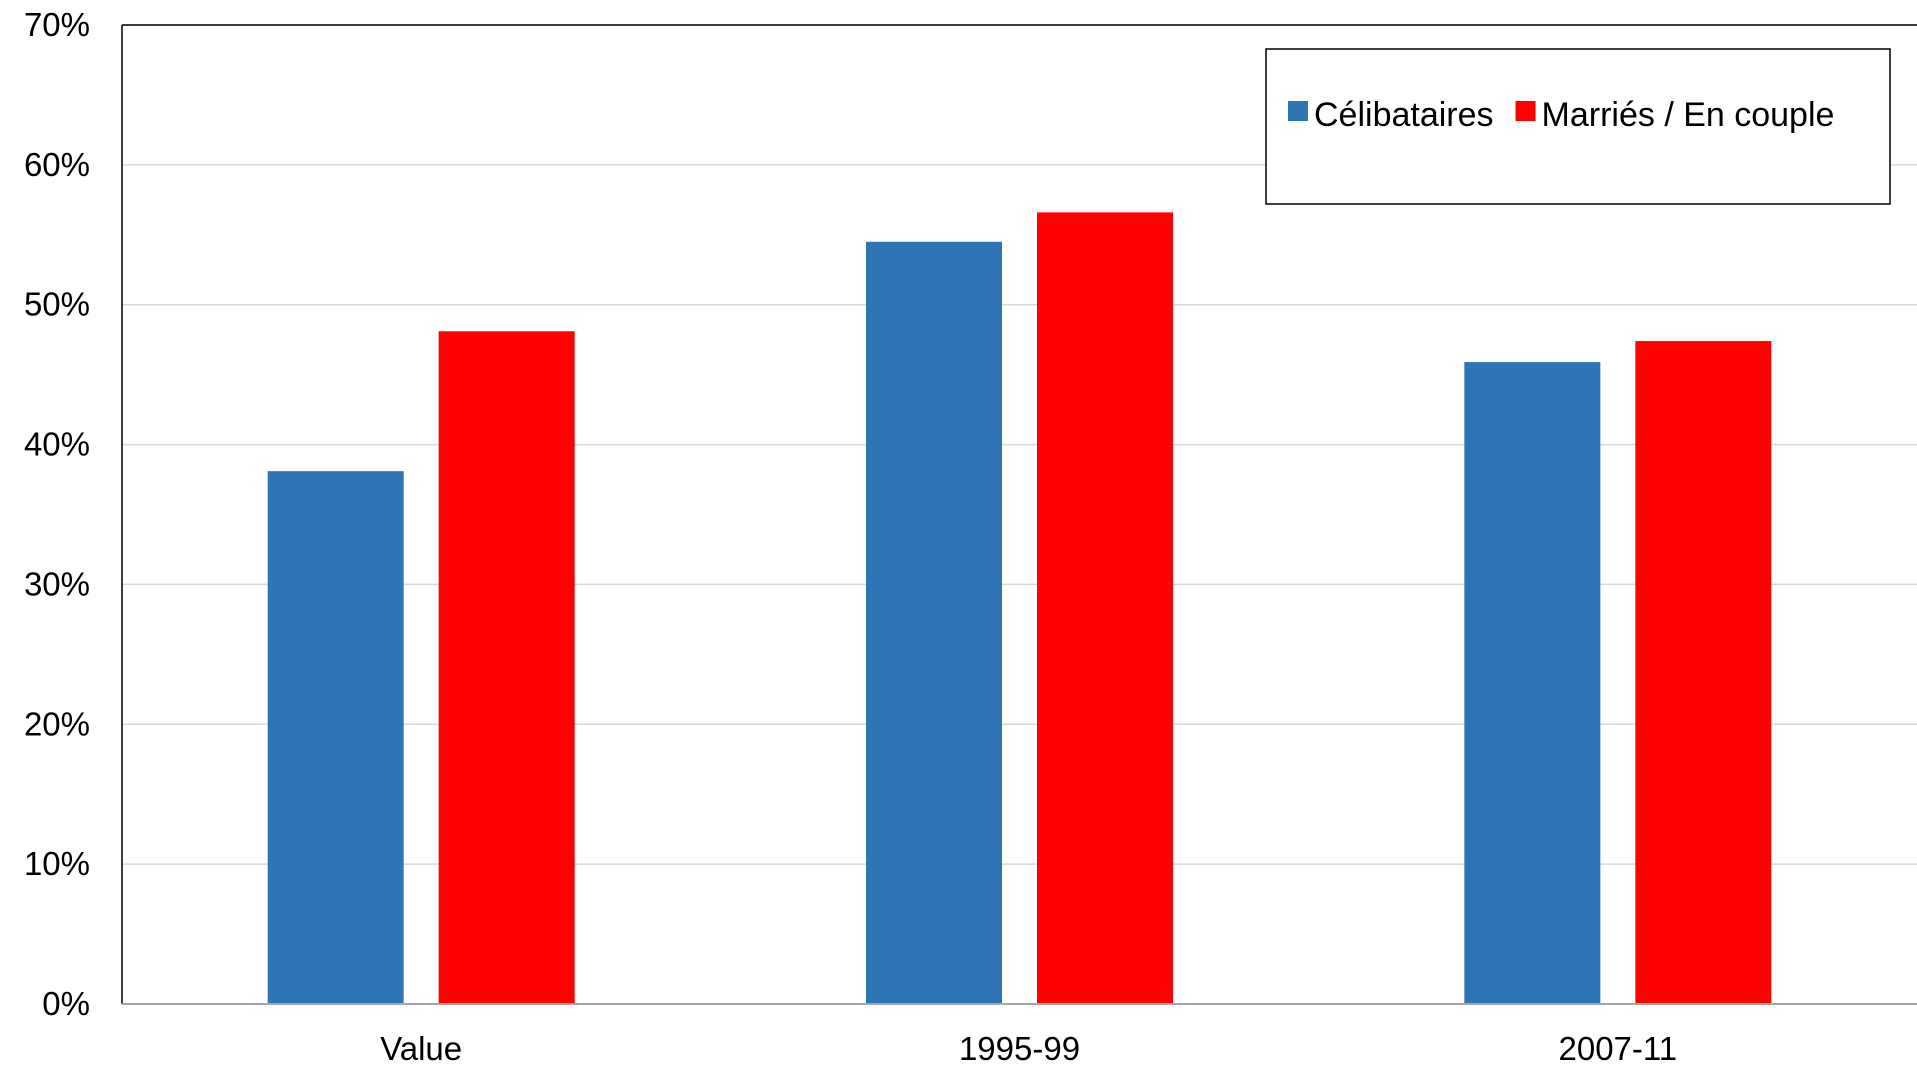  What do you see at coordinates (1019, 1048) in the screenshot?
I see `x-tick-label: 1995-99` at bounding box center [1019, 1048].